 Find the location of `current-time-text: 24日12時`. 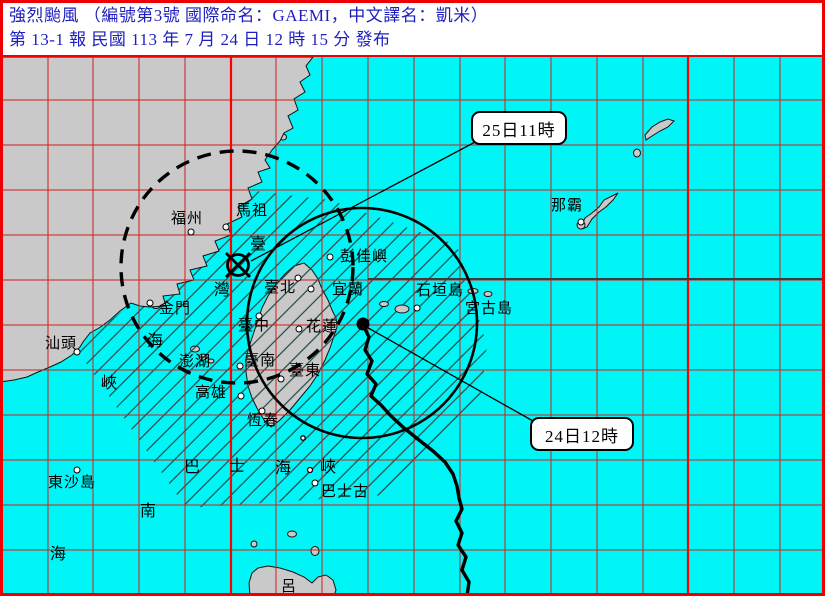

current-time-text: 24日12時 is located at coordinates (582, 436).